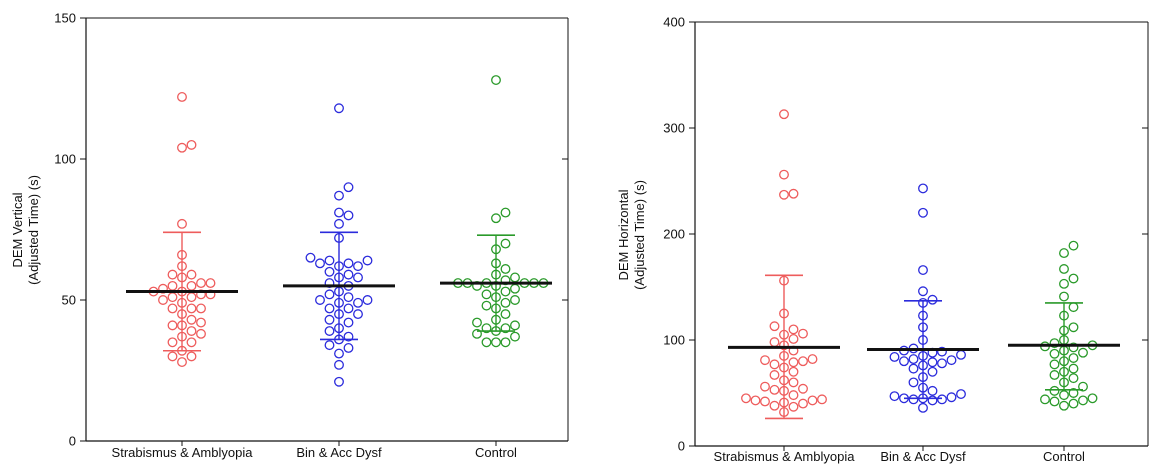  Describe the element at coordinates (17, 229) in the screenshot. I see `y-axis-title-line1: DEM Vertical` at that location.